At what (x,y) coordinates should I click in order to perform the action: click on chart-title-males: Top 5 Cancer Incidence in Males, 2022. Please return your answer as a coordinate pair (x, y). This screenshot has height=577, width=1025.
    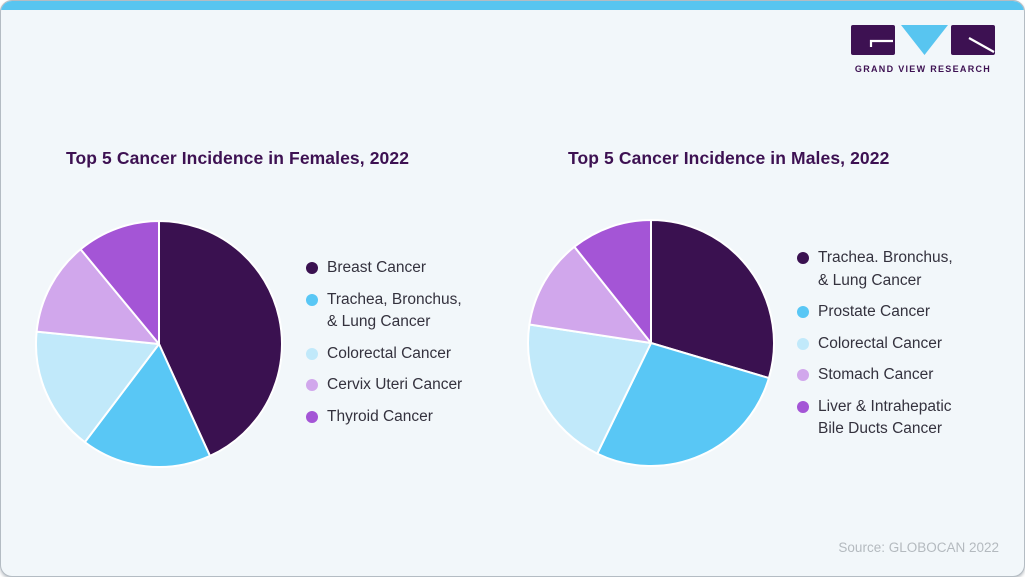
    Looking at the image, I should click on (729, 158).